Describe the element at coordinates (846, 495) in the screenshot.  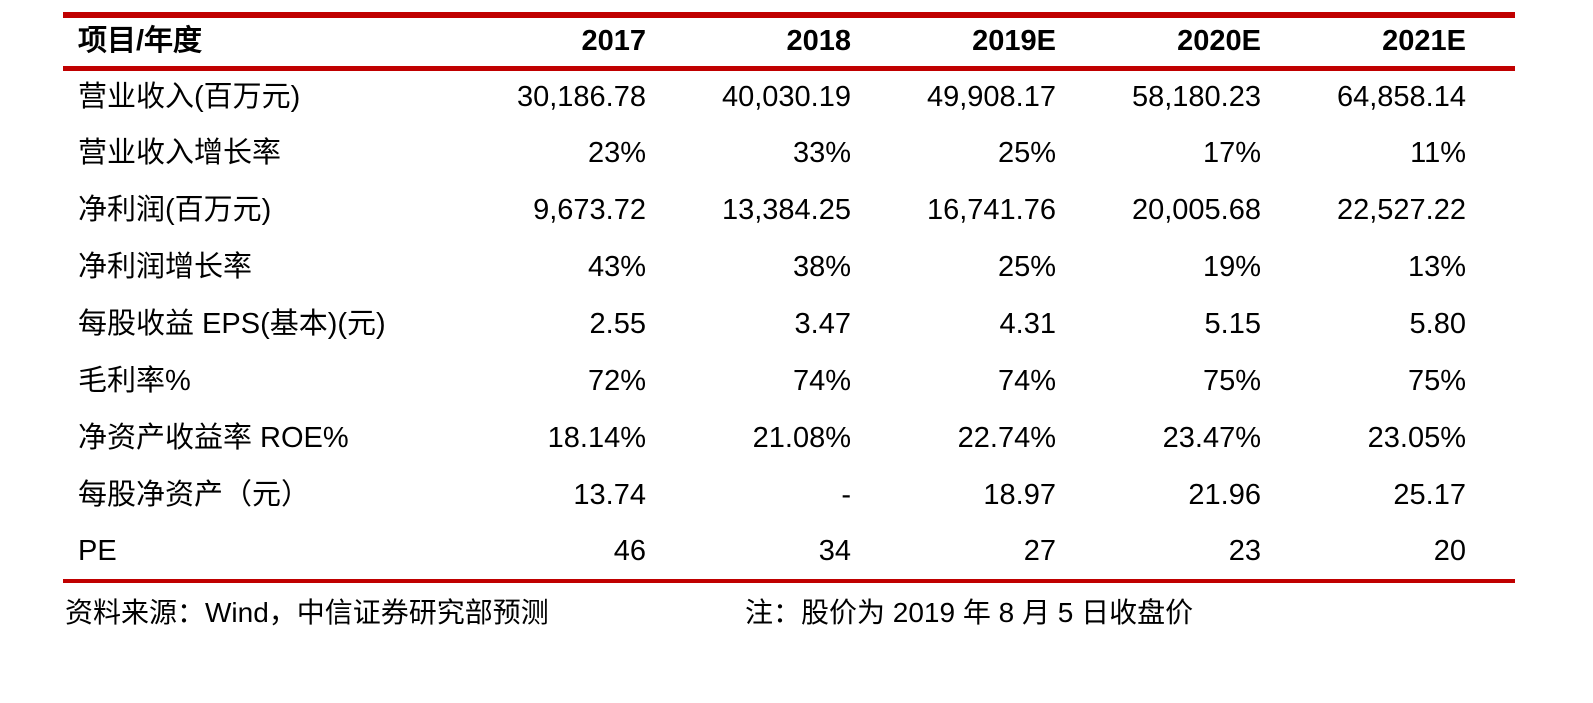
I see `cell-value: -` at that location.